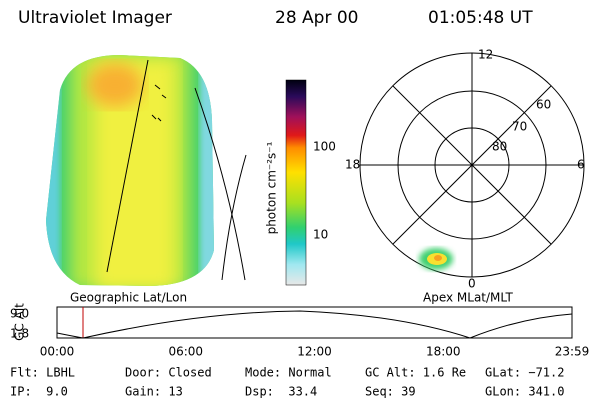 Image resolution: width=600 pixels, height=400 pixels. I want to click on map-lines, so click(176, 170).